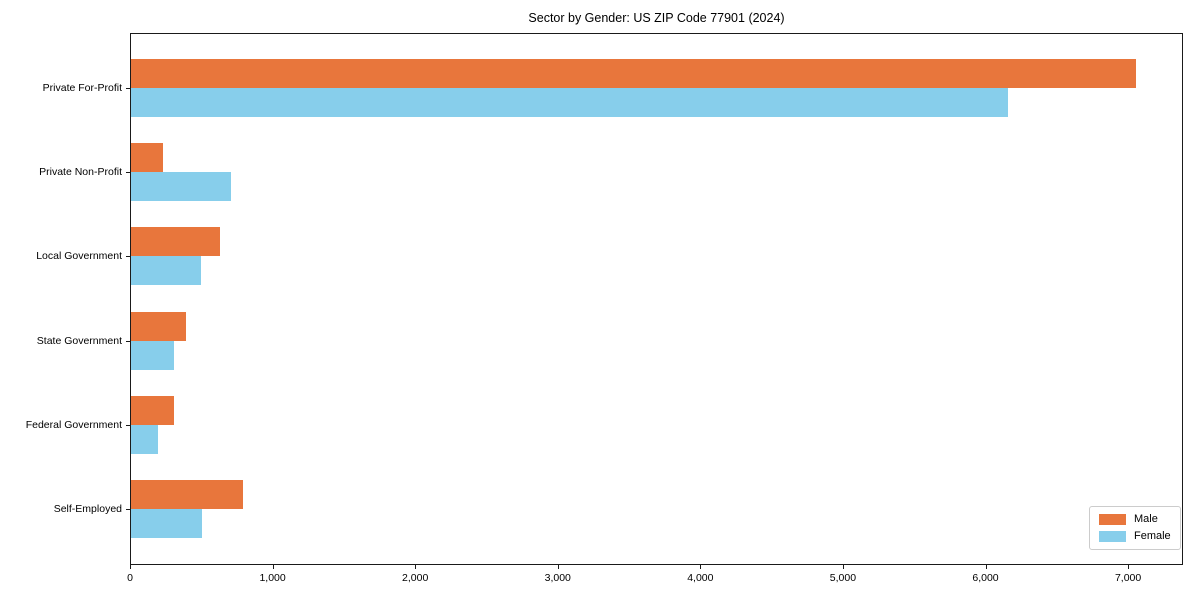 The image size is (1200, 600). Describe the element at coordinates (166, 523) in the screenshot. I see `bar-female-self-employed` at that location.